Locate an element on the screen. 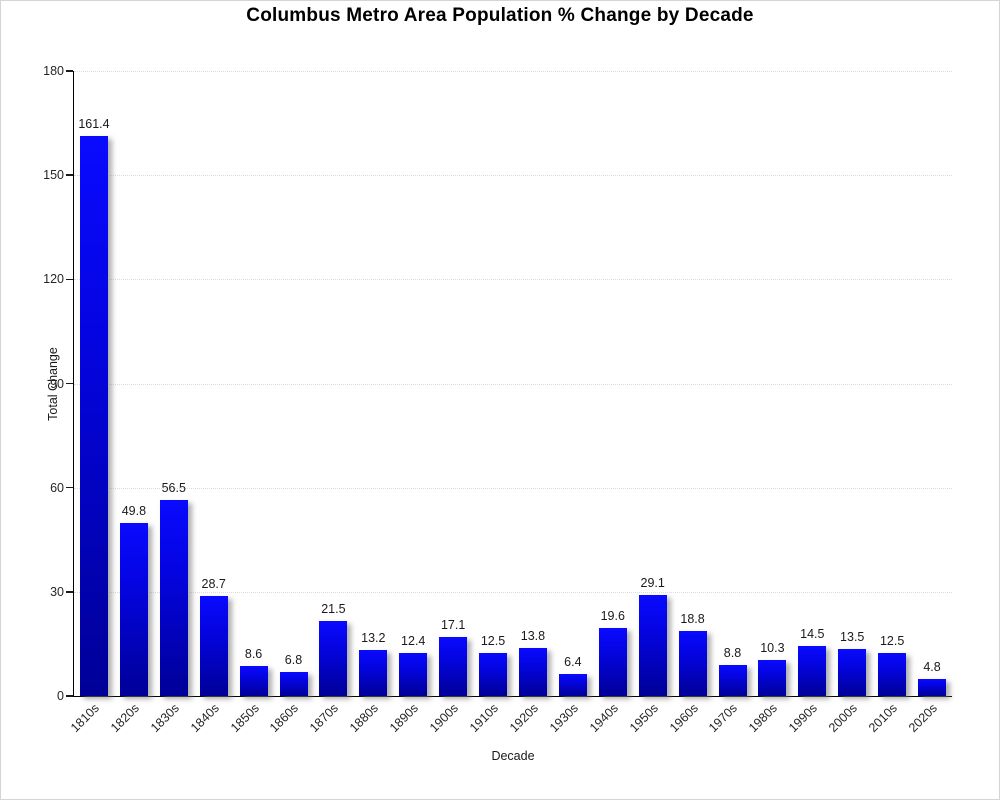 This screenshot has width=1000, height=800. bar-1940s is located at coordinates (612, 661).